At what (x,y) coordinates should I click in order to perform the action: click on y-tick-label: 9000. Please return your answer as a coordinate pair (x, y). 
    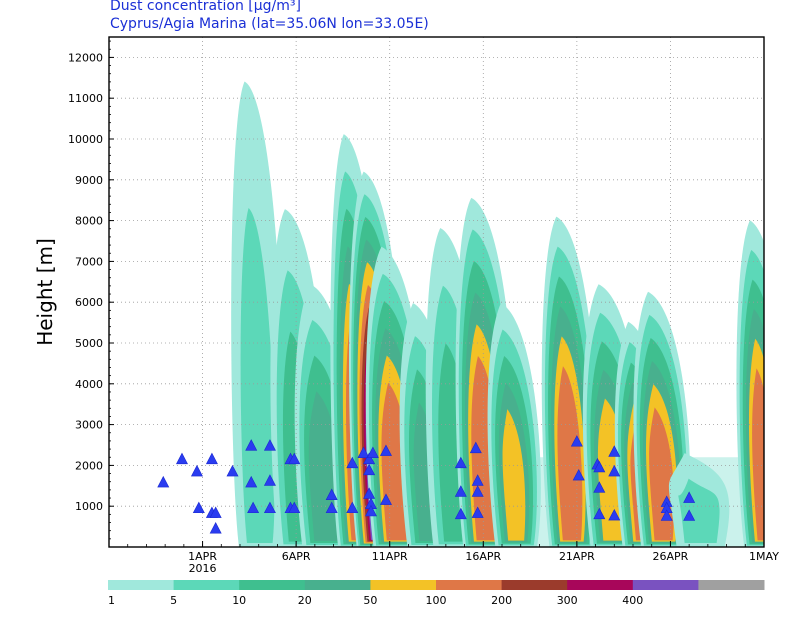
    Looking at the image, I should click on (89, 180).